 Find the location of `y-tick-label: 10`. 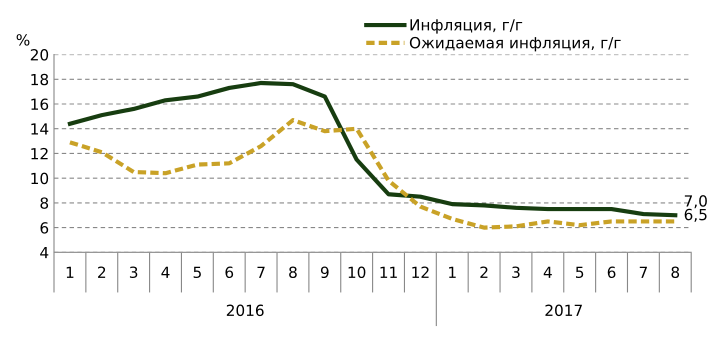

y-tick-label: 10 is located at coordinates (39, 178).